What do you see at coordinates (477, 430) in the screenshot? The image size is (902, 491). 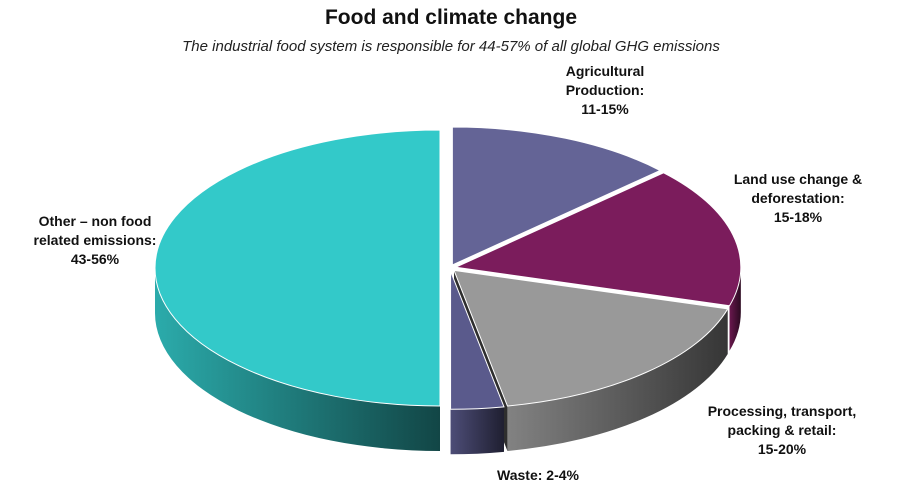 I see `slice-side-waste` at bounding box center [477, 430].